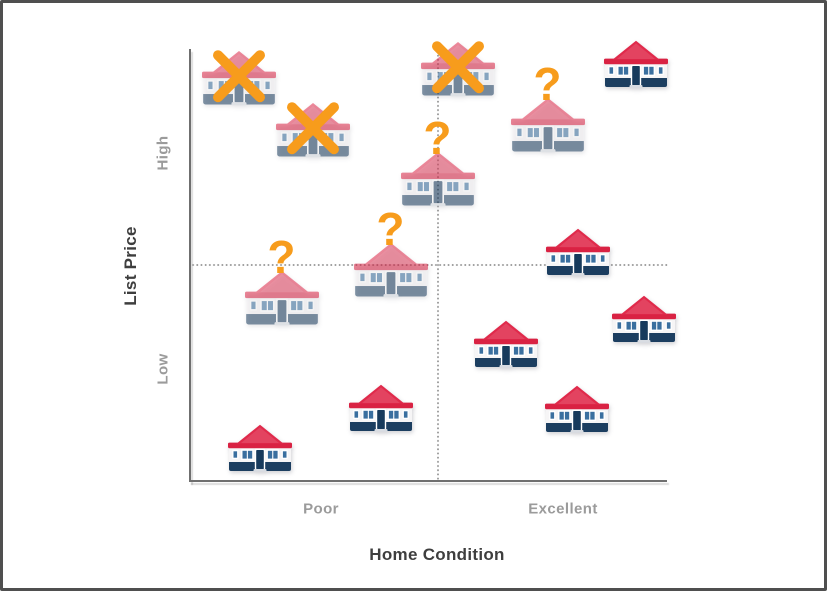 The image size is (827, 591). What do you see at coordinates (428, 481) in the screenshot?
I see `x-axis-line` at bounding box center [428, 481].